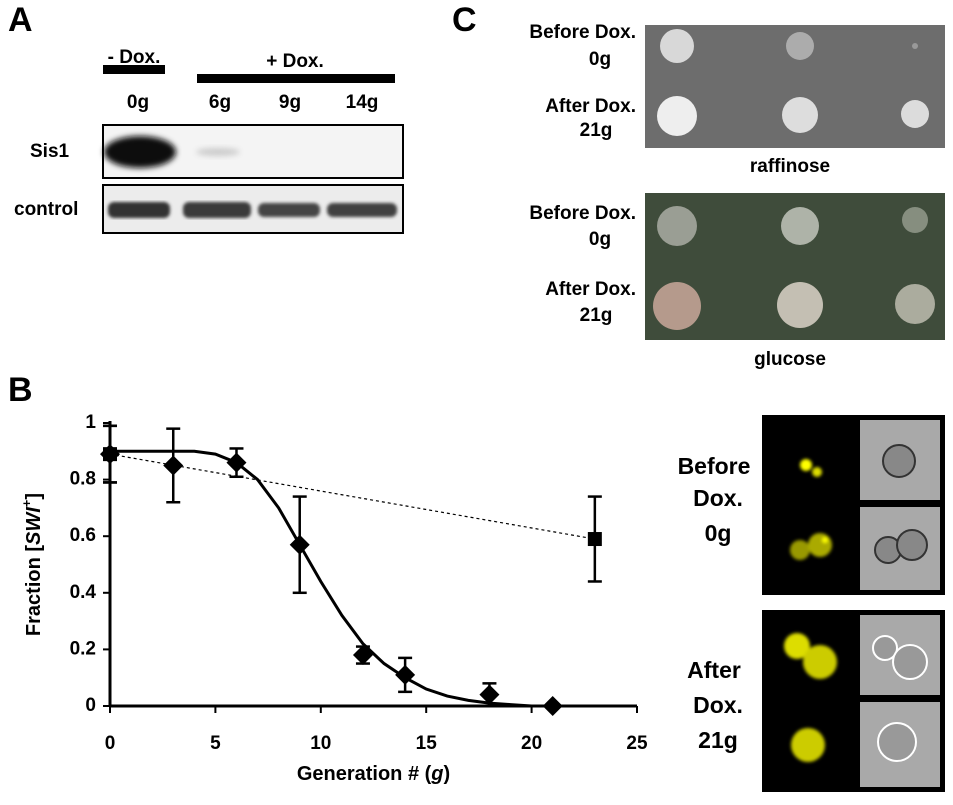  Describe the element at coordinates (83, 535) in the screenshot. I see `y-tick-label: 0.6` at that location.